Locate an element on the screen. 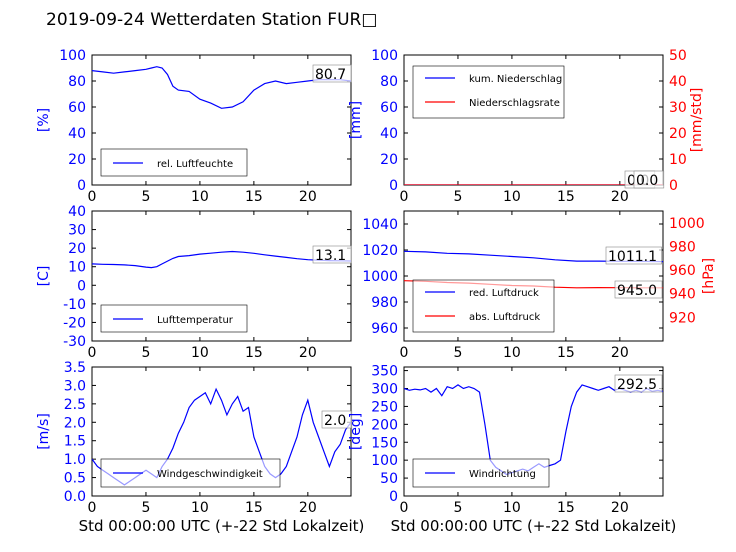 The width and height of the screenshot is (736, 552). x-tick-label-precipitation: 0 is located at coordinates (404, 197).